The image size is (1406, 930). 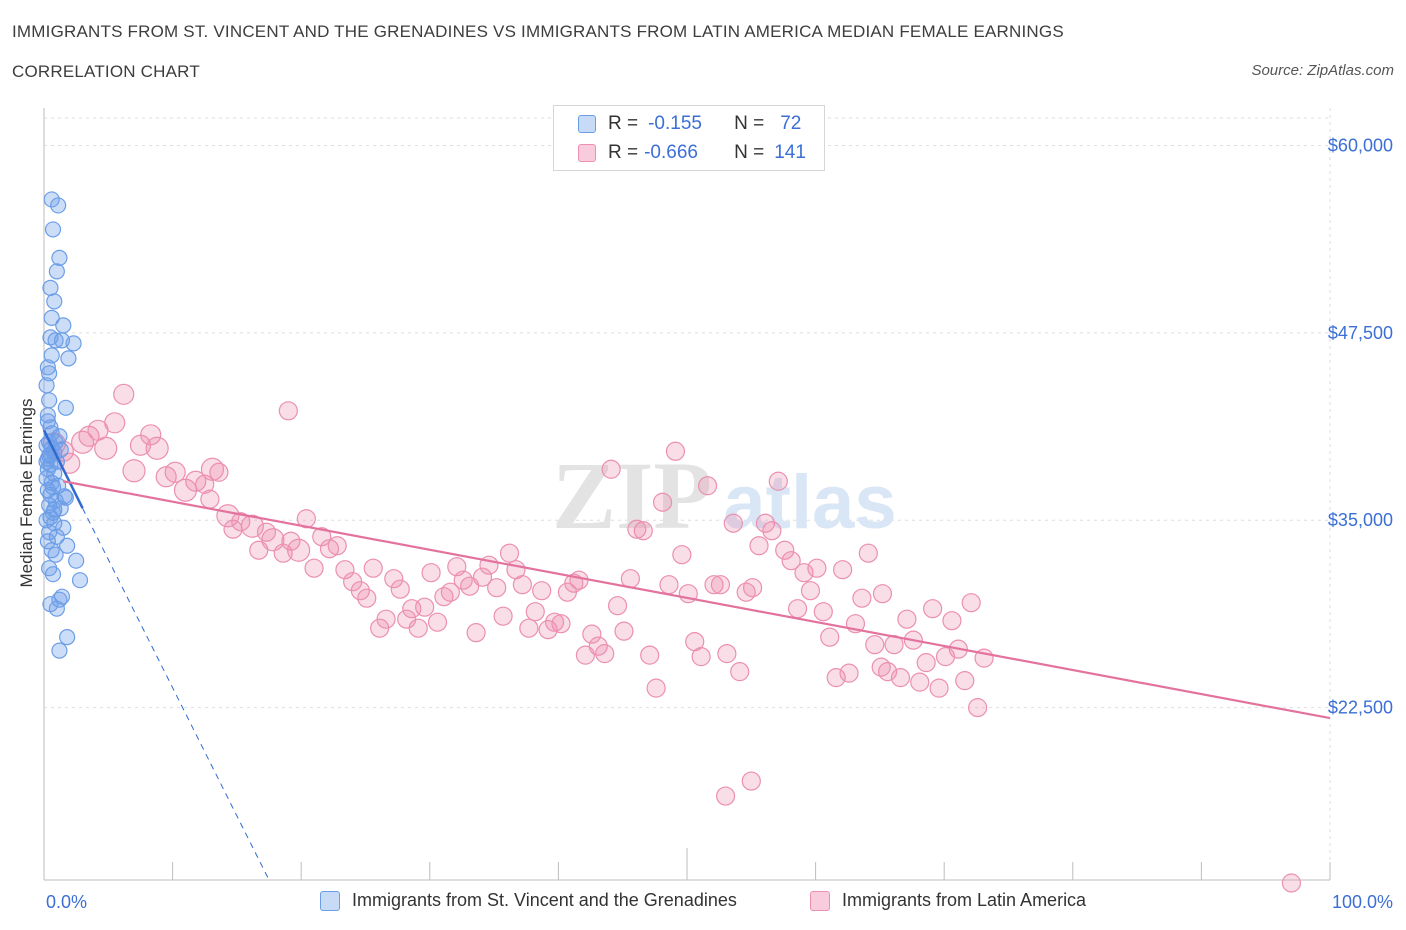 I want to click on x-tick-labels: 0.0% 100.0%, so click(x=719, y=902).